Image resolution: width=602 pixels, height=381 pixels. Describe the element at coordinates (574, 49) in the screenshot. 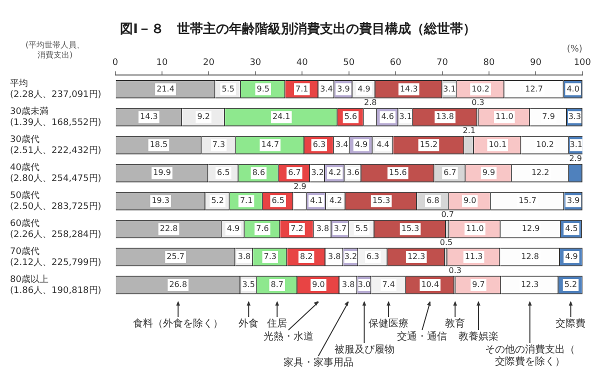

I see `x-axis-title: (%)` at that location.